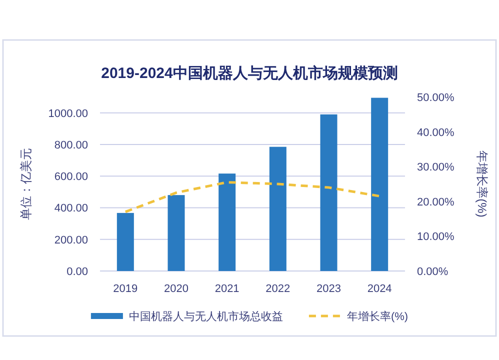 The image size is (499, 360). Describe the element at coordinates (227, 289) in the screenshot. I see `x-tick-label: 2021` at that location.